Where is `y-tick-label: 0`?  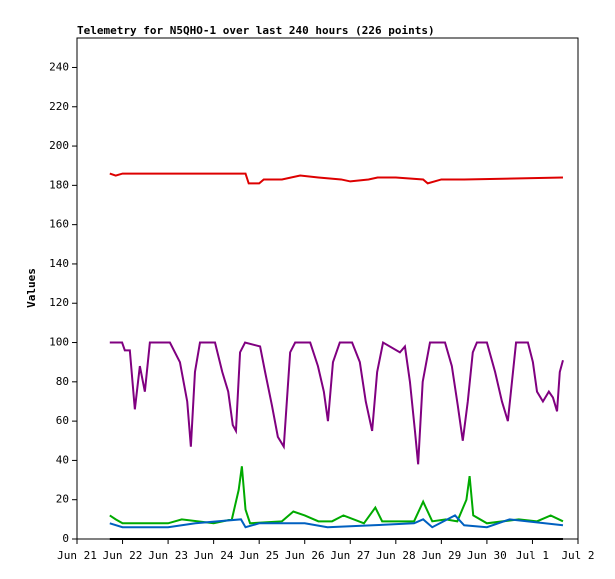 y-tick-label: 0 is located at coordinates (65, 538).